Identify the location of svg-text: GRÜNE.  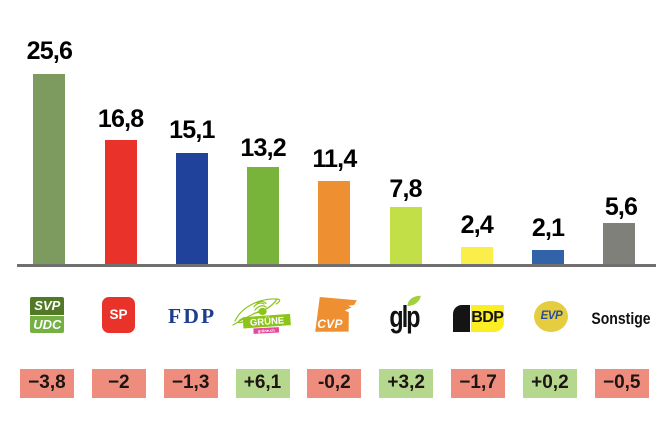
(267, 321).